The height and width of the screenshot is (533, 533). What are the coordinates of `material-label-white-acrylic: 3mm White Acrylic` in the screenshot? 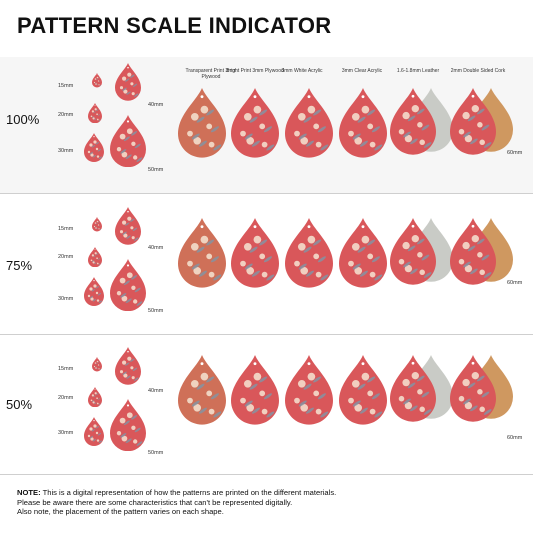 It's located at (302, 71).